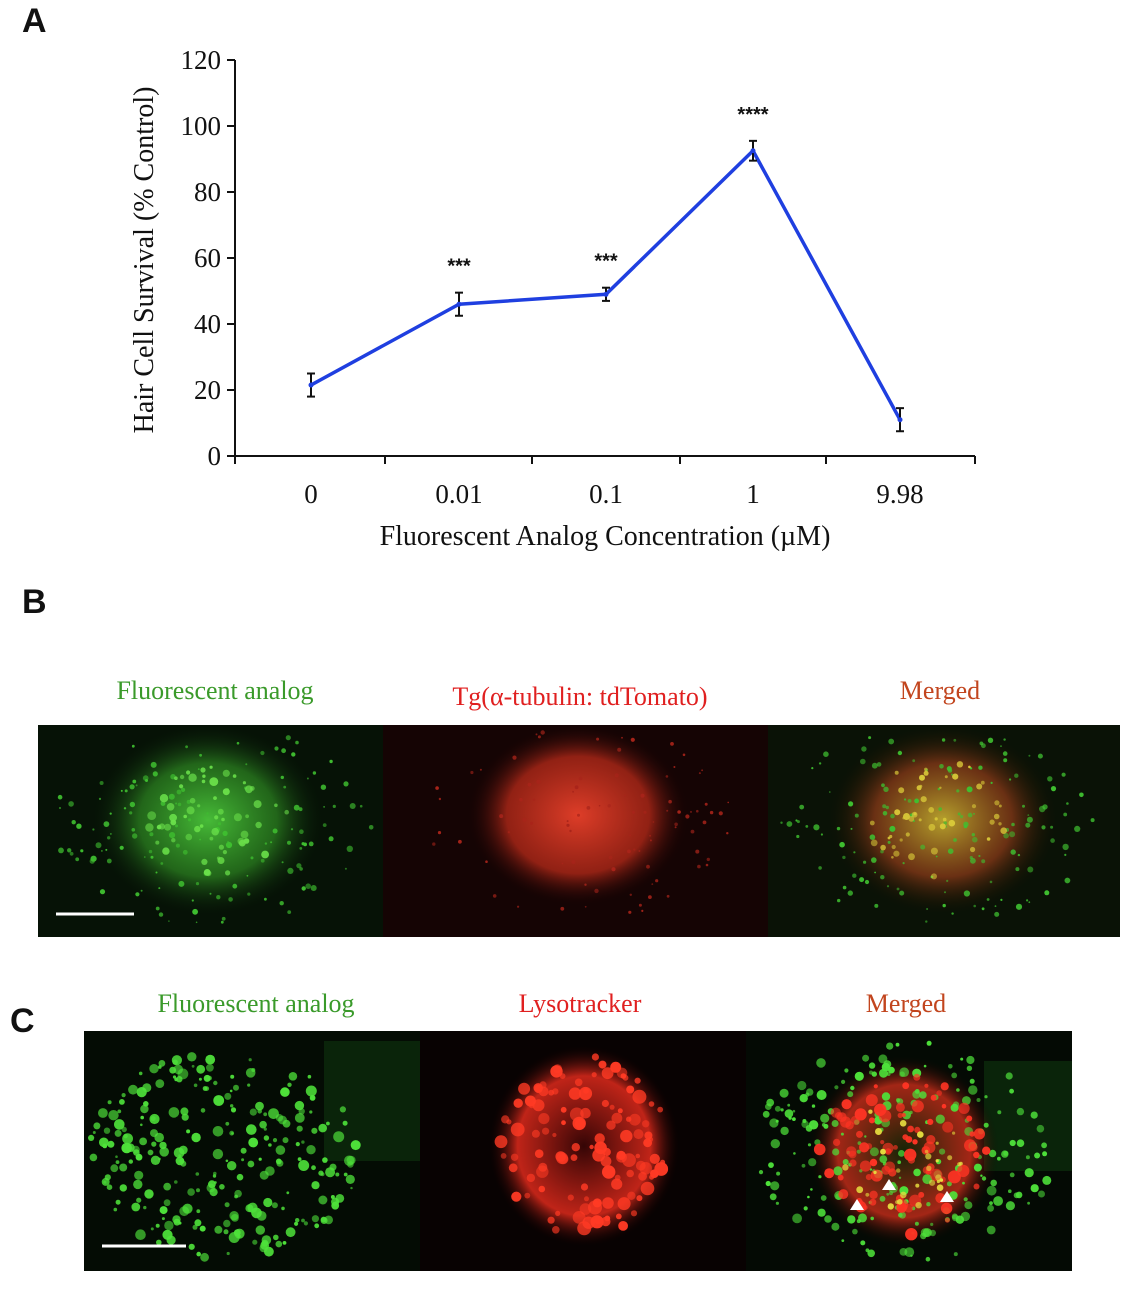 The image size is (1137, 1300). I want to click on panel-b-speckles, so click(576, 827).